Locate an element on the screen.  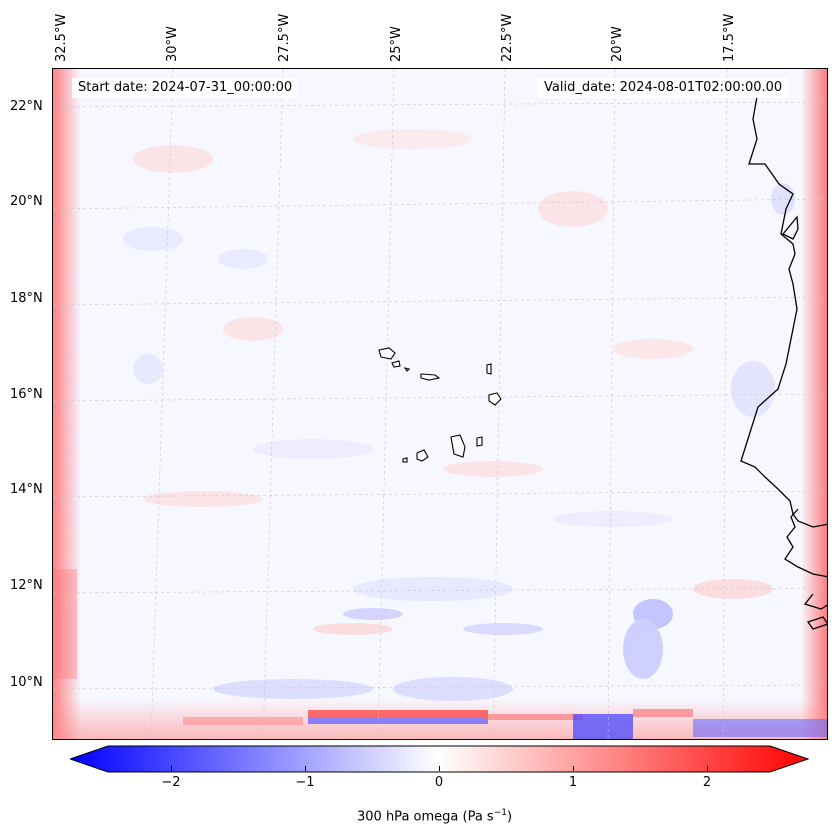
island-maio is located at coordinates (479, 441).